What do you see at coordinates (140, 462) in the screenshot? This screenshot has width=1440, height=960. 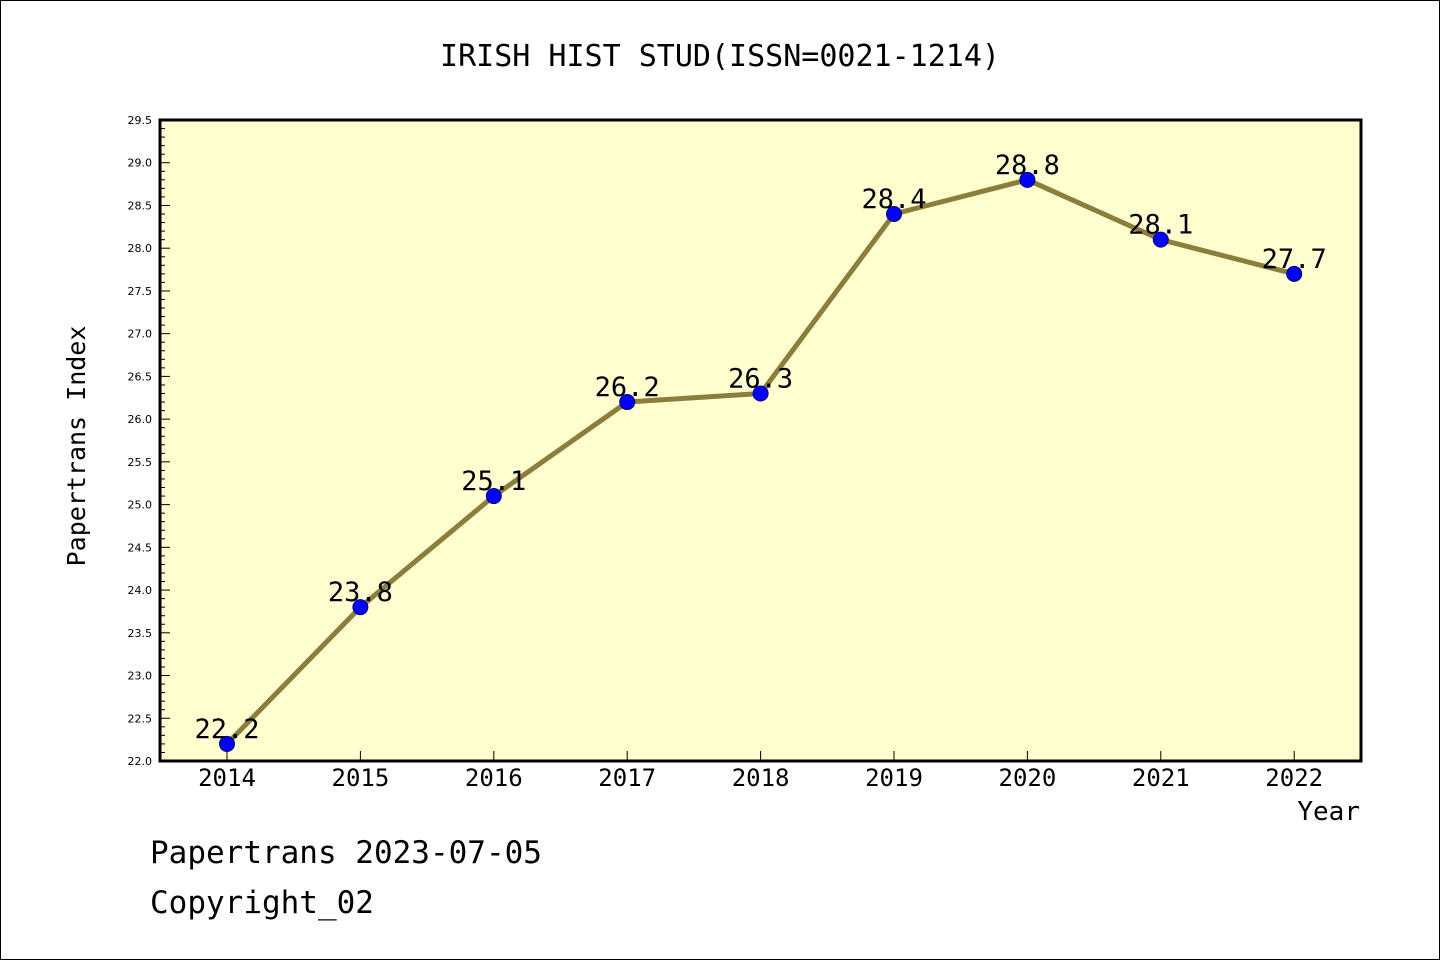 I see `y-tick-label: 25.5` at bounding box center [140, 462].